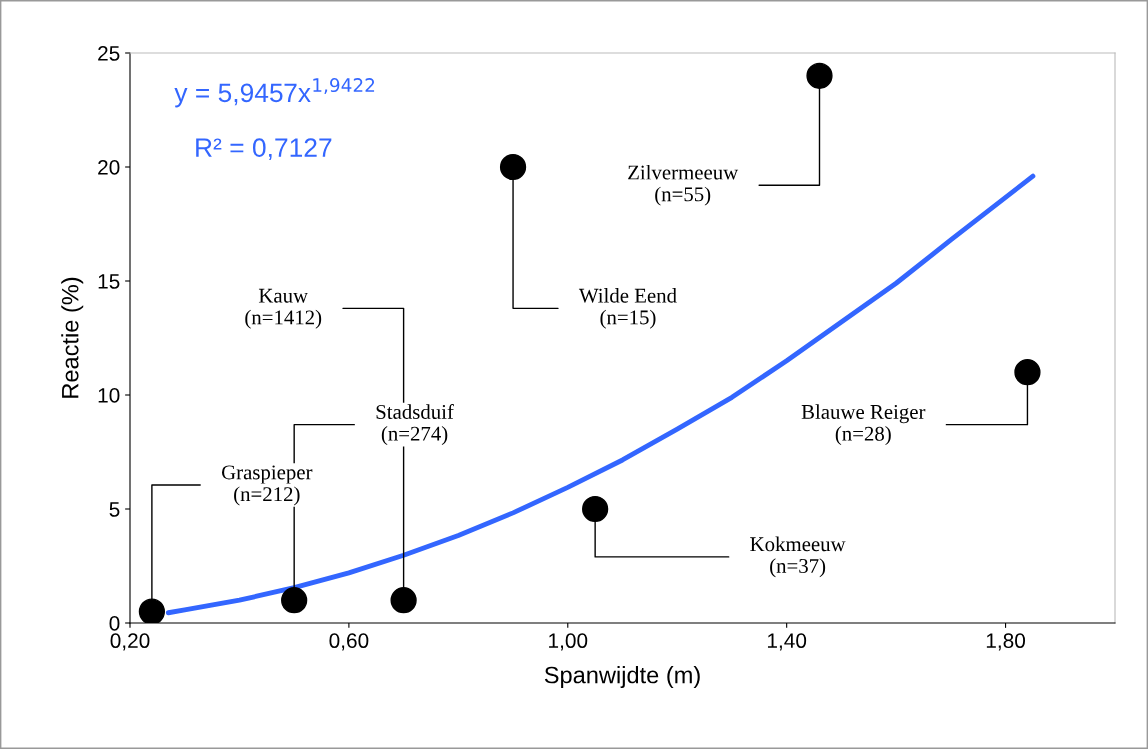 The width and height of the screenshot is (1148, 749). What do you see at coordinates (863, 425) in the screenshot?
I see `annotation: Blauwe Reiger (n=28)` at bounding box center [863, 425].